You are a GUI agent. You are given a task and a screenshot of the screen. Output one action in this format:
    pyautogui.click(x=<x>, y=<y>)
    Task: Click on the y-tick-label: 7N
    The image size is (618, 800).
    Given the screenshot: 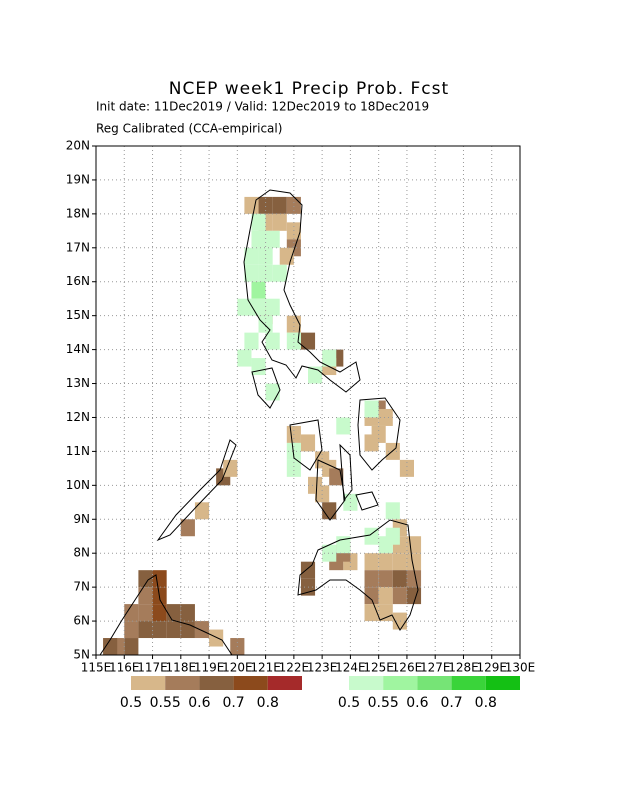 What is the action you would take?
    pyautogui.click(x=81, y=587)
    